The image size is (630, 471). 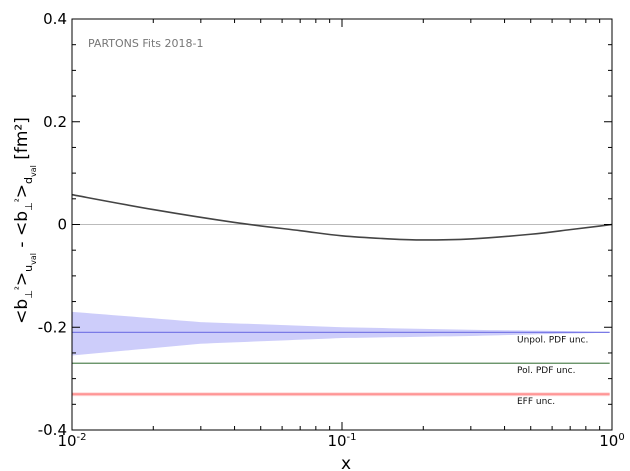 What do you see at coordinates (55, 122) in the screenshot?
I see `y-tick-label: 0.2` at bounding box center [55, 122].